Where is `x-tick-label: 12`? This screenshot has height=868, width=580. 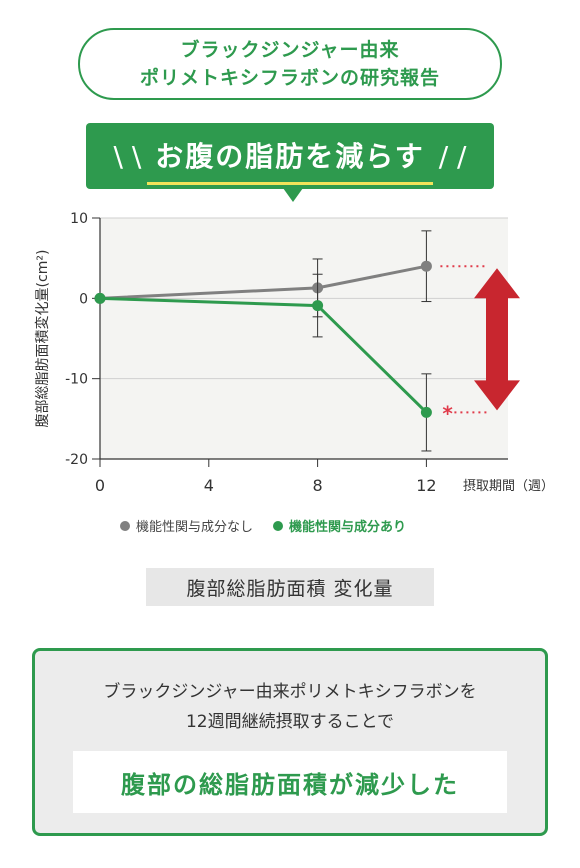 x-tick-label: 12 is located at coordinates (426, 485).